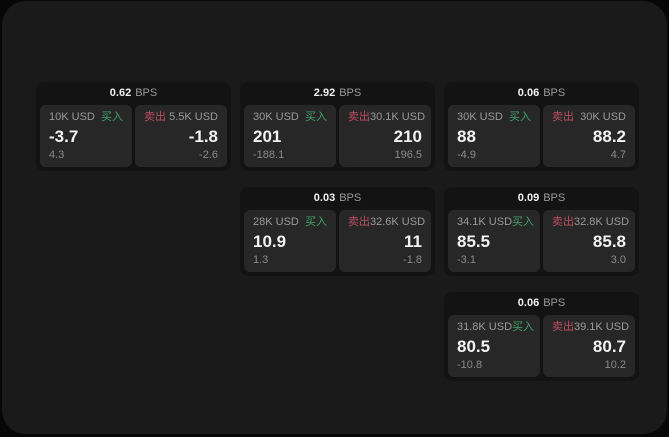  Describe the element at coordinates (589, 136) in the screenshot. I see `sell-panel: 卖出 30K USD 88.2 4.7` at that location.